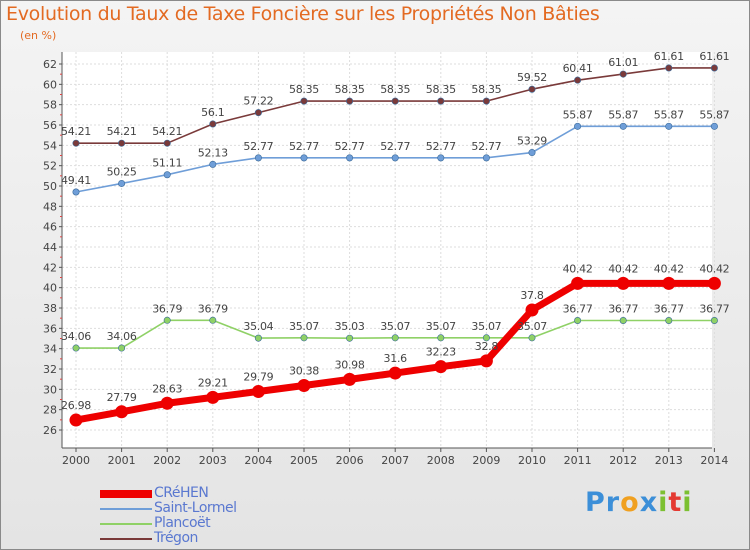  I want to click on y-tick-label: 50, so click(50, 186).